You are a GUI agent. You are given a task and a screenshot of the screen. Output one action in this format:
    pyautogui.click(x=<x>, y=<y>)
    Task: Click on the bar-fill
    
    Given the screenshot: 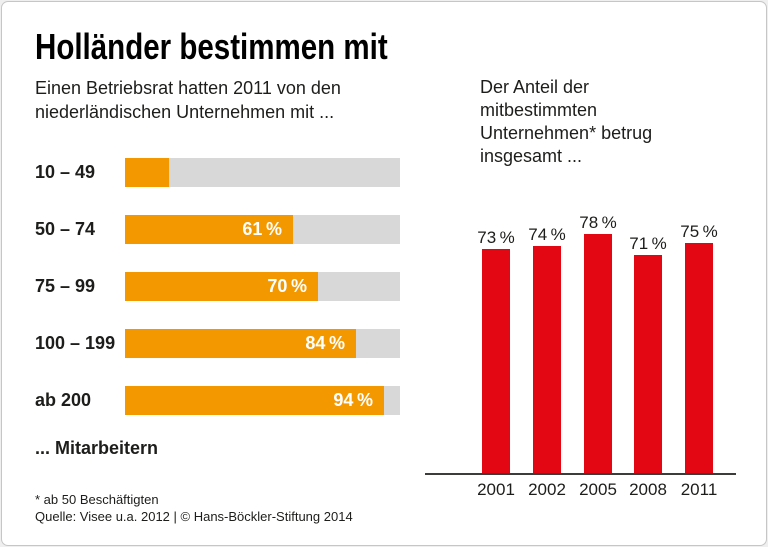 What is the action you would take?
    pyautogui.click(x=147, y=172)
    